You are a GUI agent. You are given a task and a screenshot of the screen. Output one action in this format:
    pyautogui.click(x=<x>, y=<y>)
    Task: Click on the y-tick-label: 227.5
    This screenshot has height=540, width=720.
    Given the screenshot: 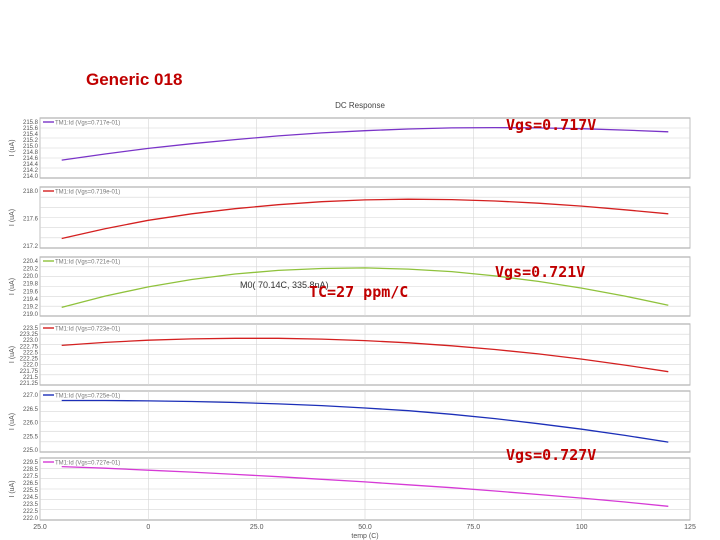 What is the action you would take?
    pyautogui.click(x=31, y=477)
    